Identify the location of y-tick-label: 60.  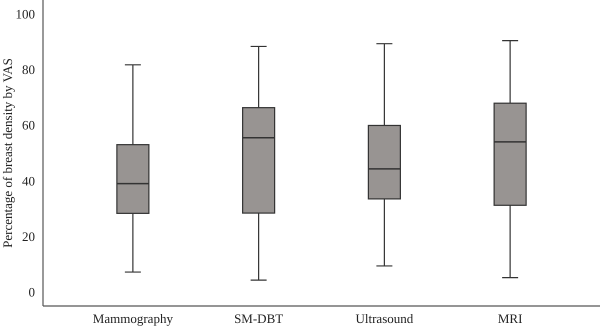
(28, 125).